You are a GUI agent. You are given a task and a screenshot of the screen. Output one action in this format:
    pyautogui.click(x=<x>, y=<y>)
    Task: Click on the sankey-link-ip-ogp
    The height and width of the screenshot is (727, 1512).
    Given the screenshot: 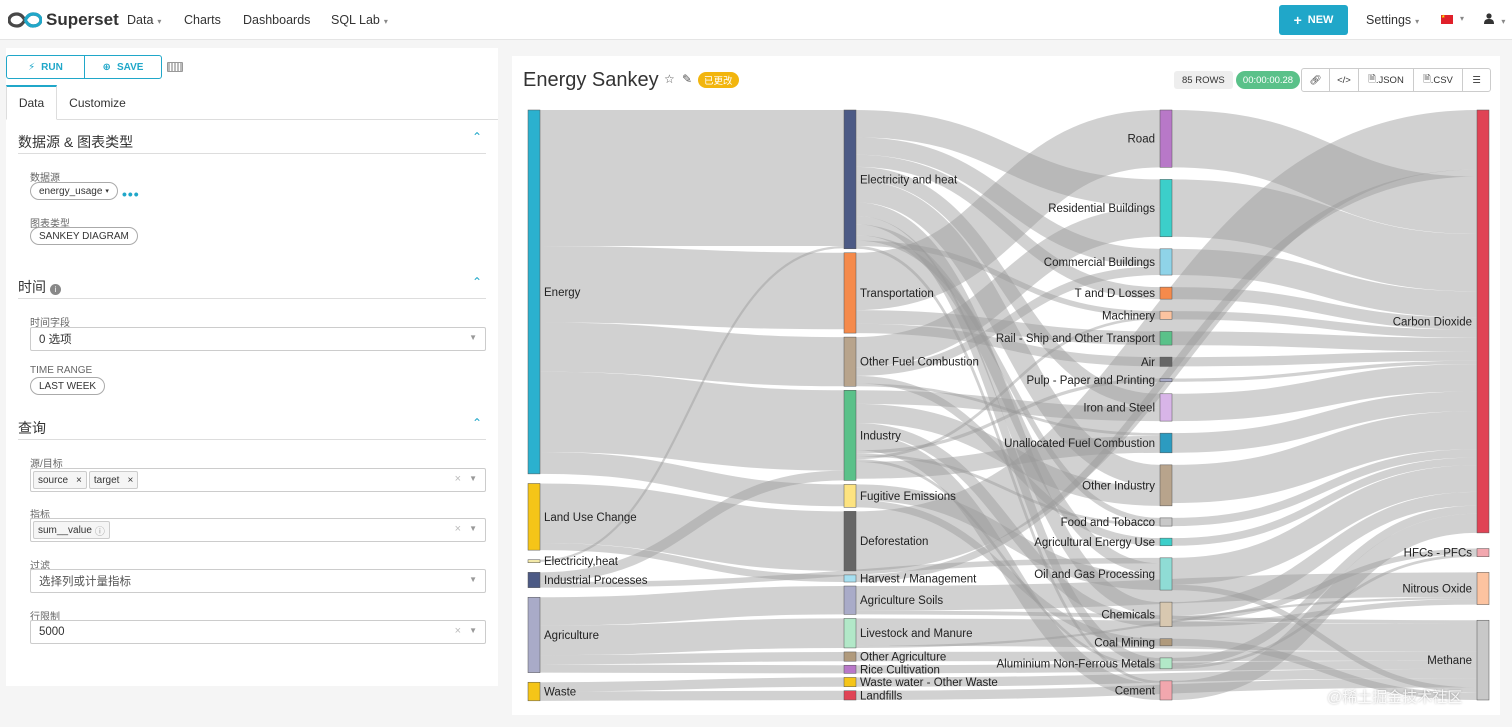 What is the action you would take?
    pyautogui.click(x=850, y=572)
    